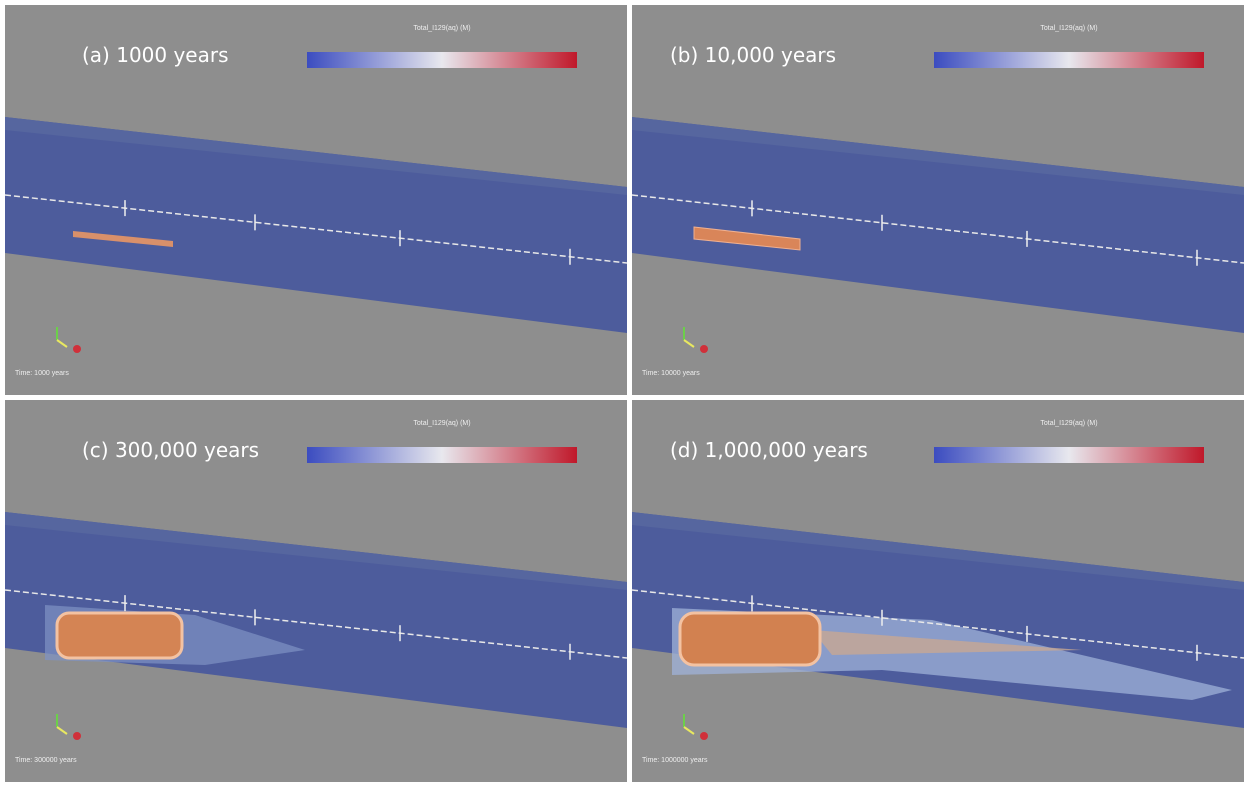  What do you see at coordinates (753, 55) in the screenshot?
I see `panel-label: (b) 10,000 years` at bounding box center [753, 55].